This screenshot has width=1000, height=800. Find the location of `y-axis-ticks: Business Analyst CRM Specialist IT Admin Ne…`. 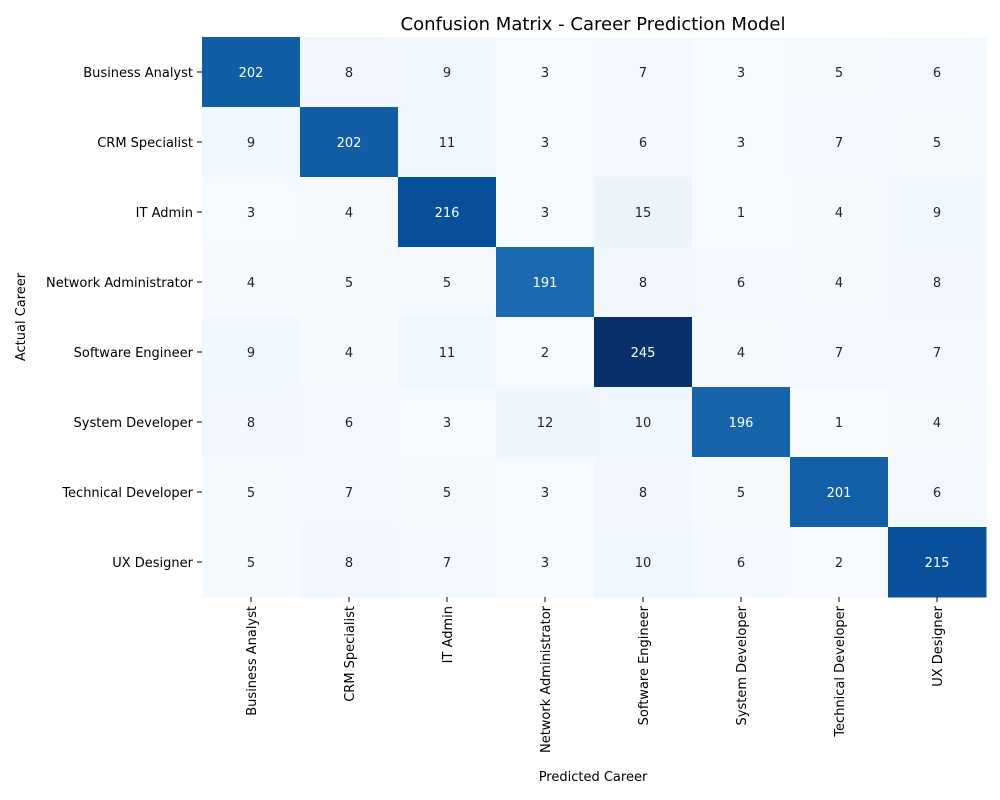

y-axis-ticks: Business Analyst CRM Specialist IT Admin Ne… is located at coordinates (124, 318).